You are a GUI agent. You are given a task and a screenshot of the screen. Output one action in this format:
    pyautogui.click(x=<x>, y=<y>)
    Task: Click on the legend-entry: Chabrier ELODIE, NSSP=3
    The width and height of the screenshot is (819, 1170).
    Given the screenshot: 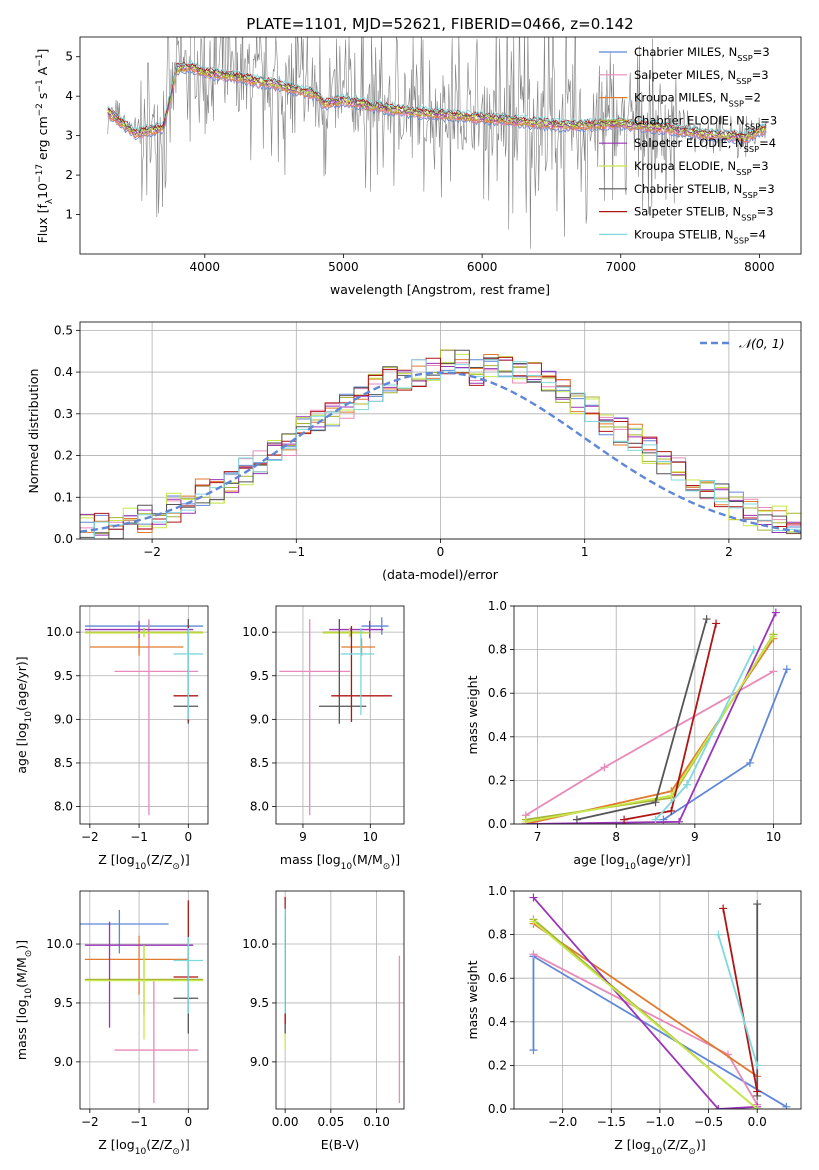 What is the action you would take?
    pyautogui.click(x=705, y=122)
    